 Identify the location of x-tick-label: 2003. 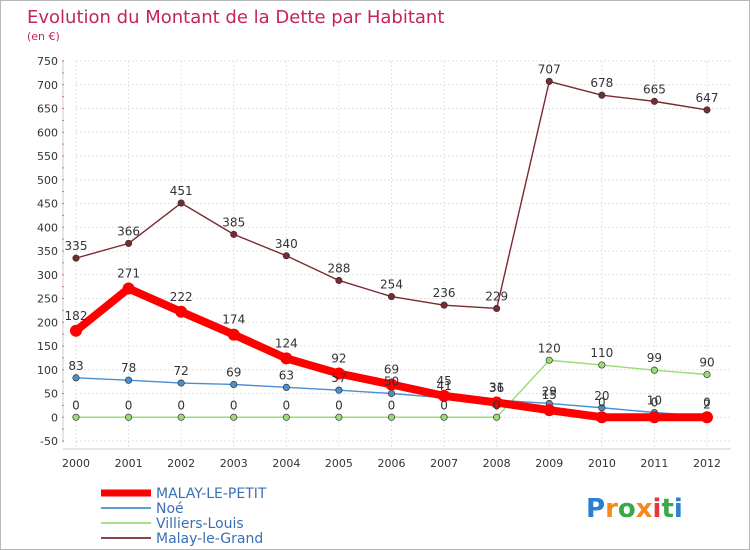
(234, 463).